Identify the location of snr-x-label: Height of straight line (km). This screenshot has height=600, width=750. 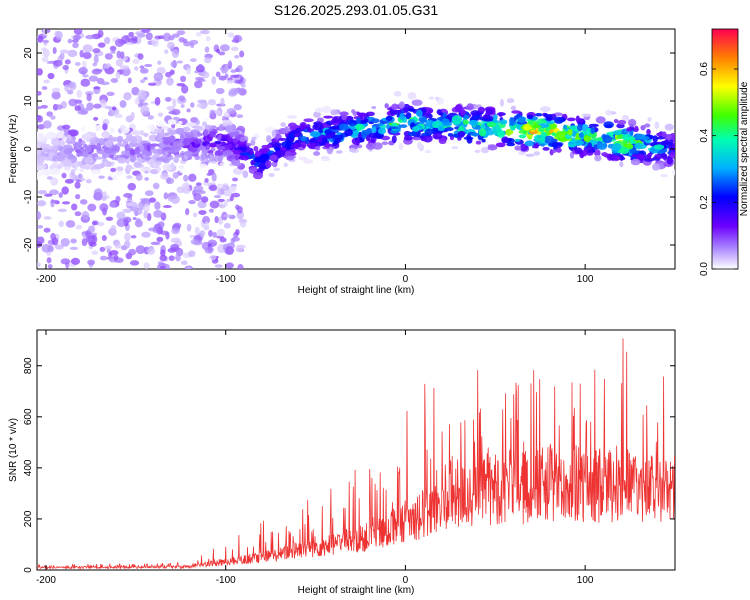
(356, 590).